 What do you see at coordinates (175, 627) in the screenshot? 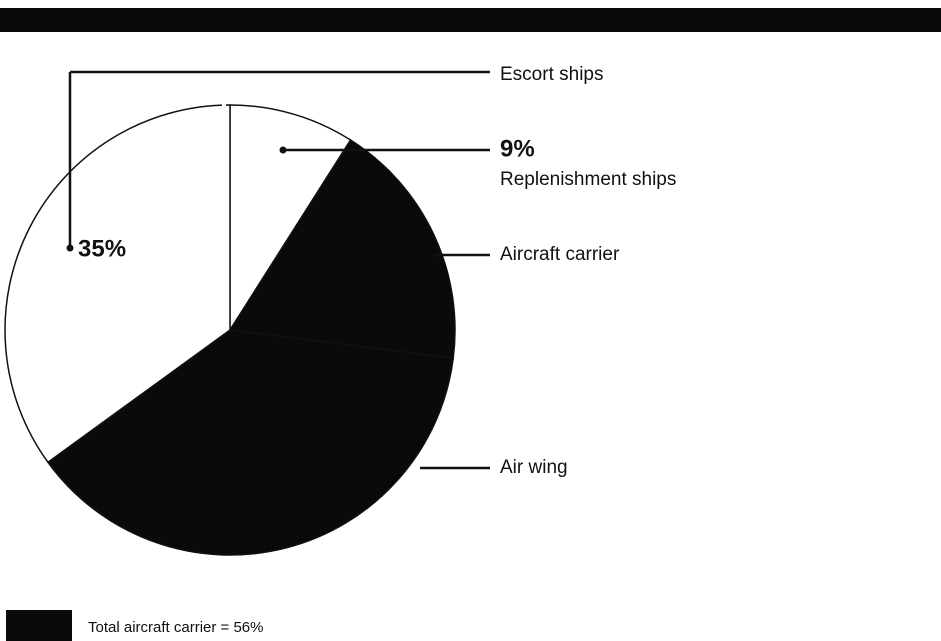
I see `legend-label: Total aircraft carrier = 56%` at bounding box center [175, 627].